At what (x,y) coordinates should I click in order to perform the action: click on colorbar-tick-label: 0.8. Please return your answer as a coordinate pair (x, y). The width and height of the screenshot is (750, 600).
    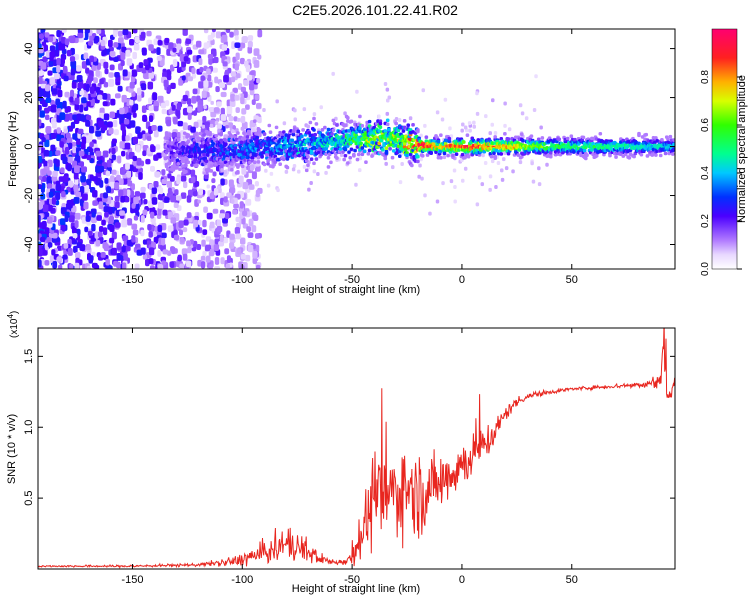
    Looking at the image, I should click on (705, 77).